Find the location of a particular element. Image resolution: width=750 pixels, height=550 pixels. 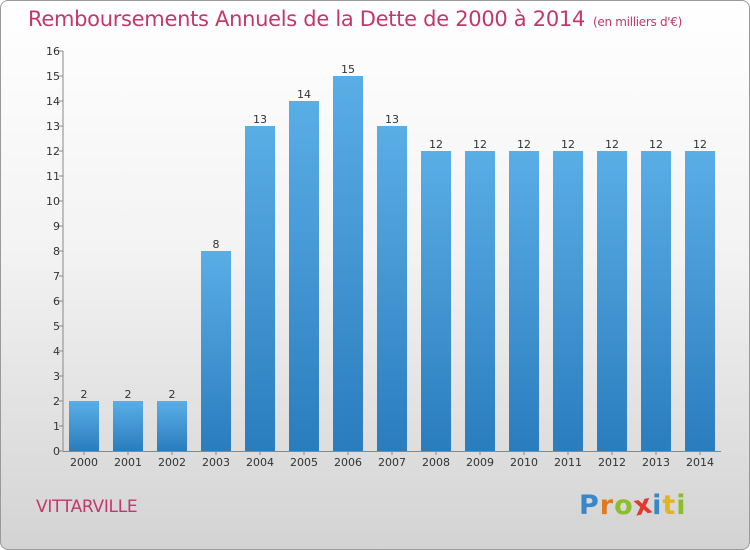

x-tick-label: 2002 is located at coordinates (172, 462).